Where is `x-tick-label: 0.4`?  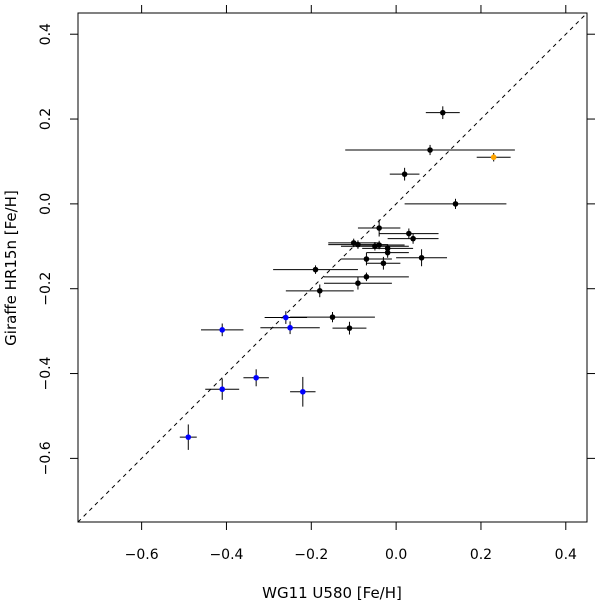 x-tick-label: 0.4 is located at coordinates (566, 555).